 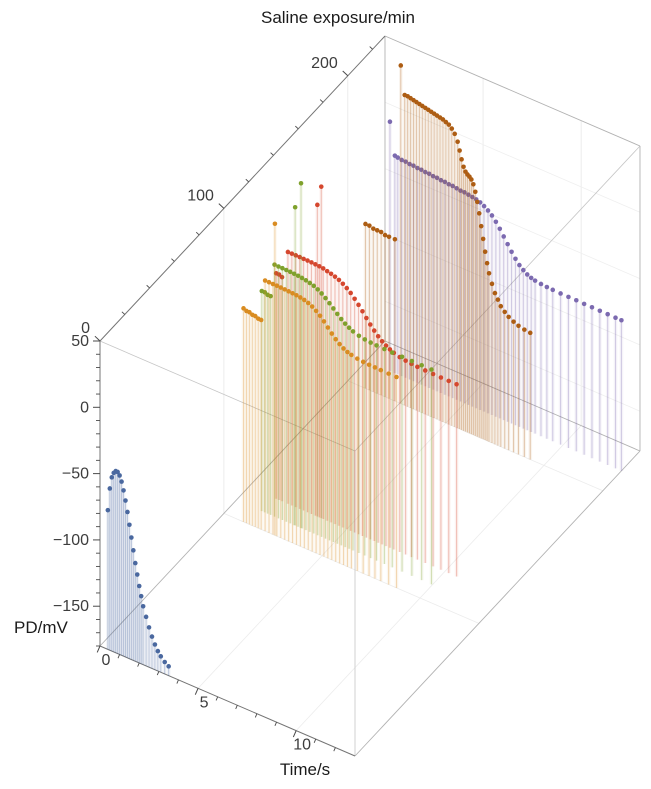 What do you see at coordinates (305, 769) in the screenshot?
I see `time-axis-title: Time/s` at bounding box center [305, 769].